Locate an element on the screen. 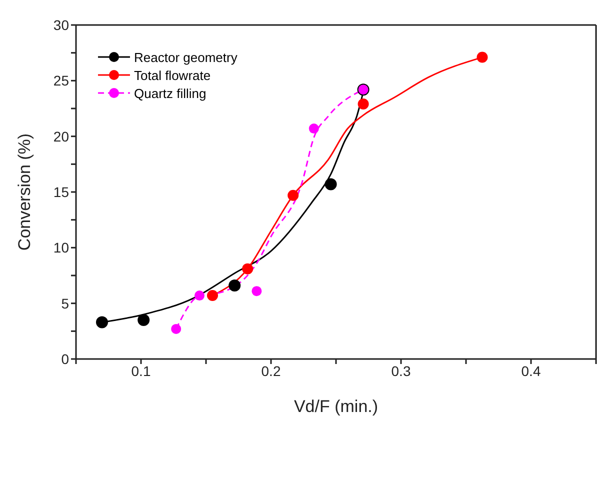  x-tick-label: 0.1 is located at coordinates (141, 370).